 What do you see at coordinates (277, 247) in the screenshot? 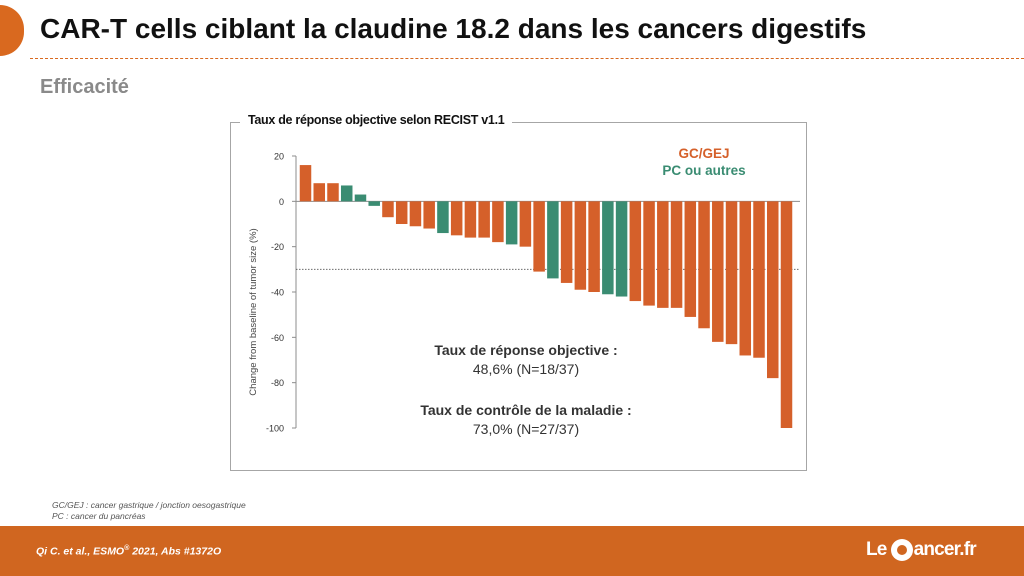
I see `y-tick-label: -20` at bounding box center [277, 247].